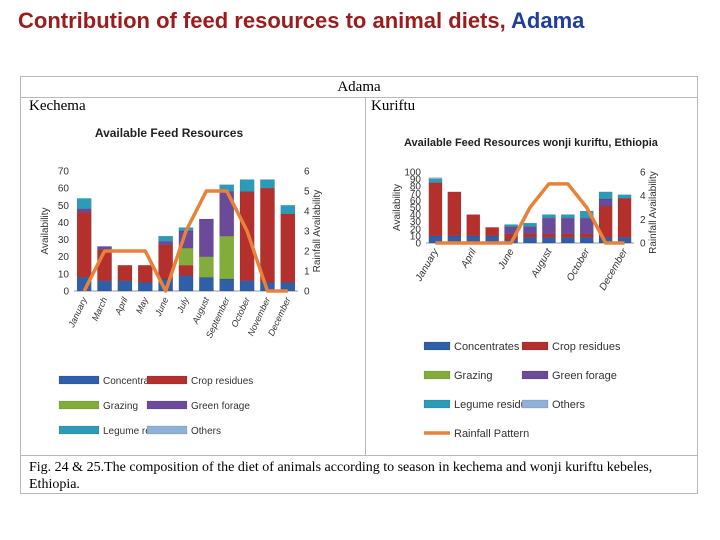  I want to click on kechema-xtick-label-june: June, so click(162, 307).